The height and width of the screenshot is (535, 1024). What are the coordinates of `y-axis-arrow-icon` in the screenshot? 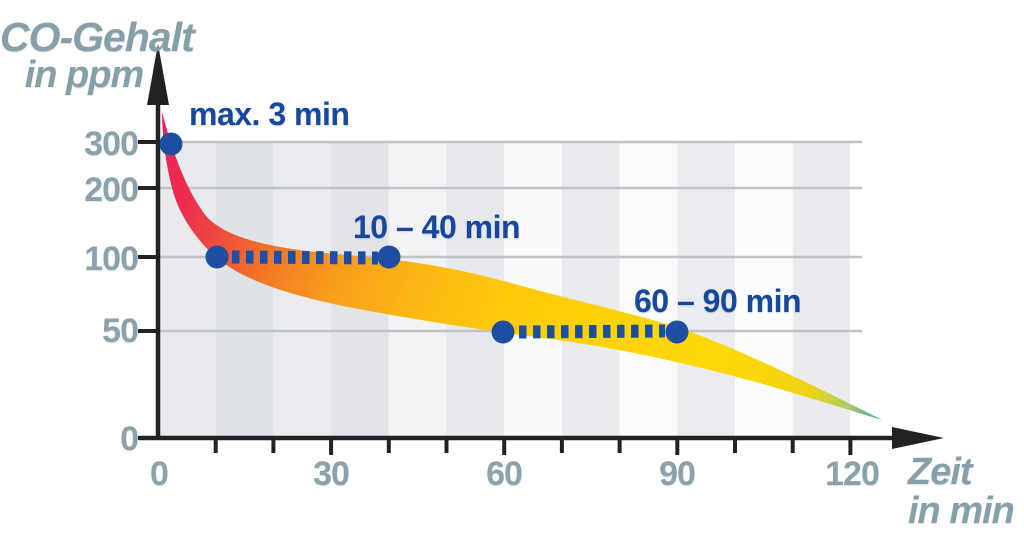 It's located at (158, 74).